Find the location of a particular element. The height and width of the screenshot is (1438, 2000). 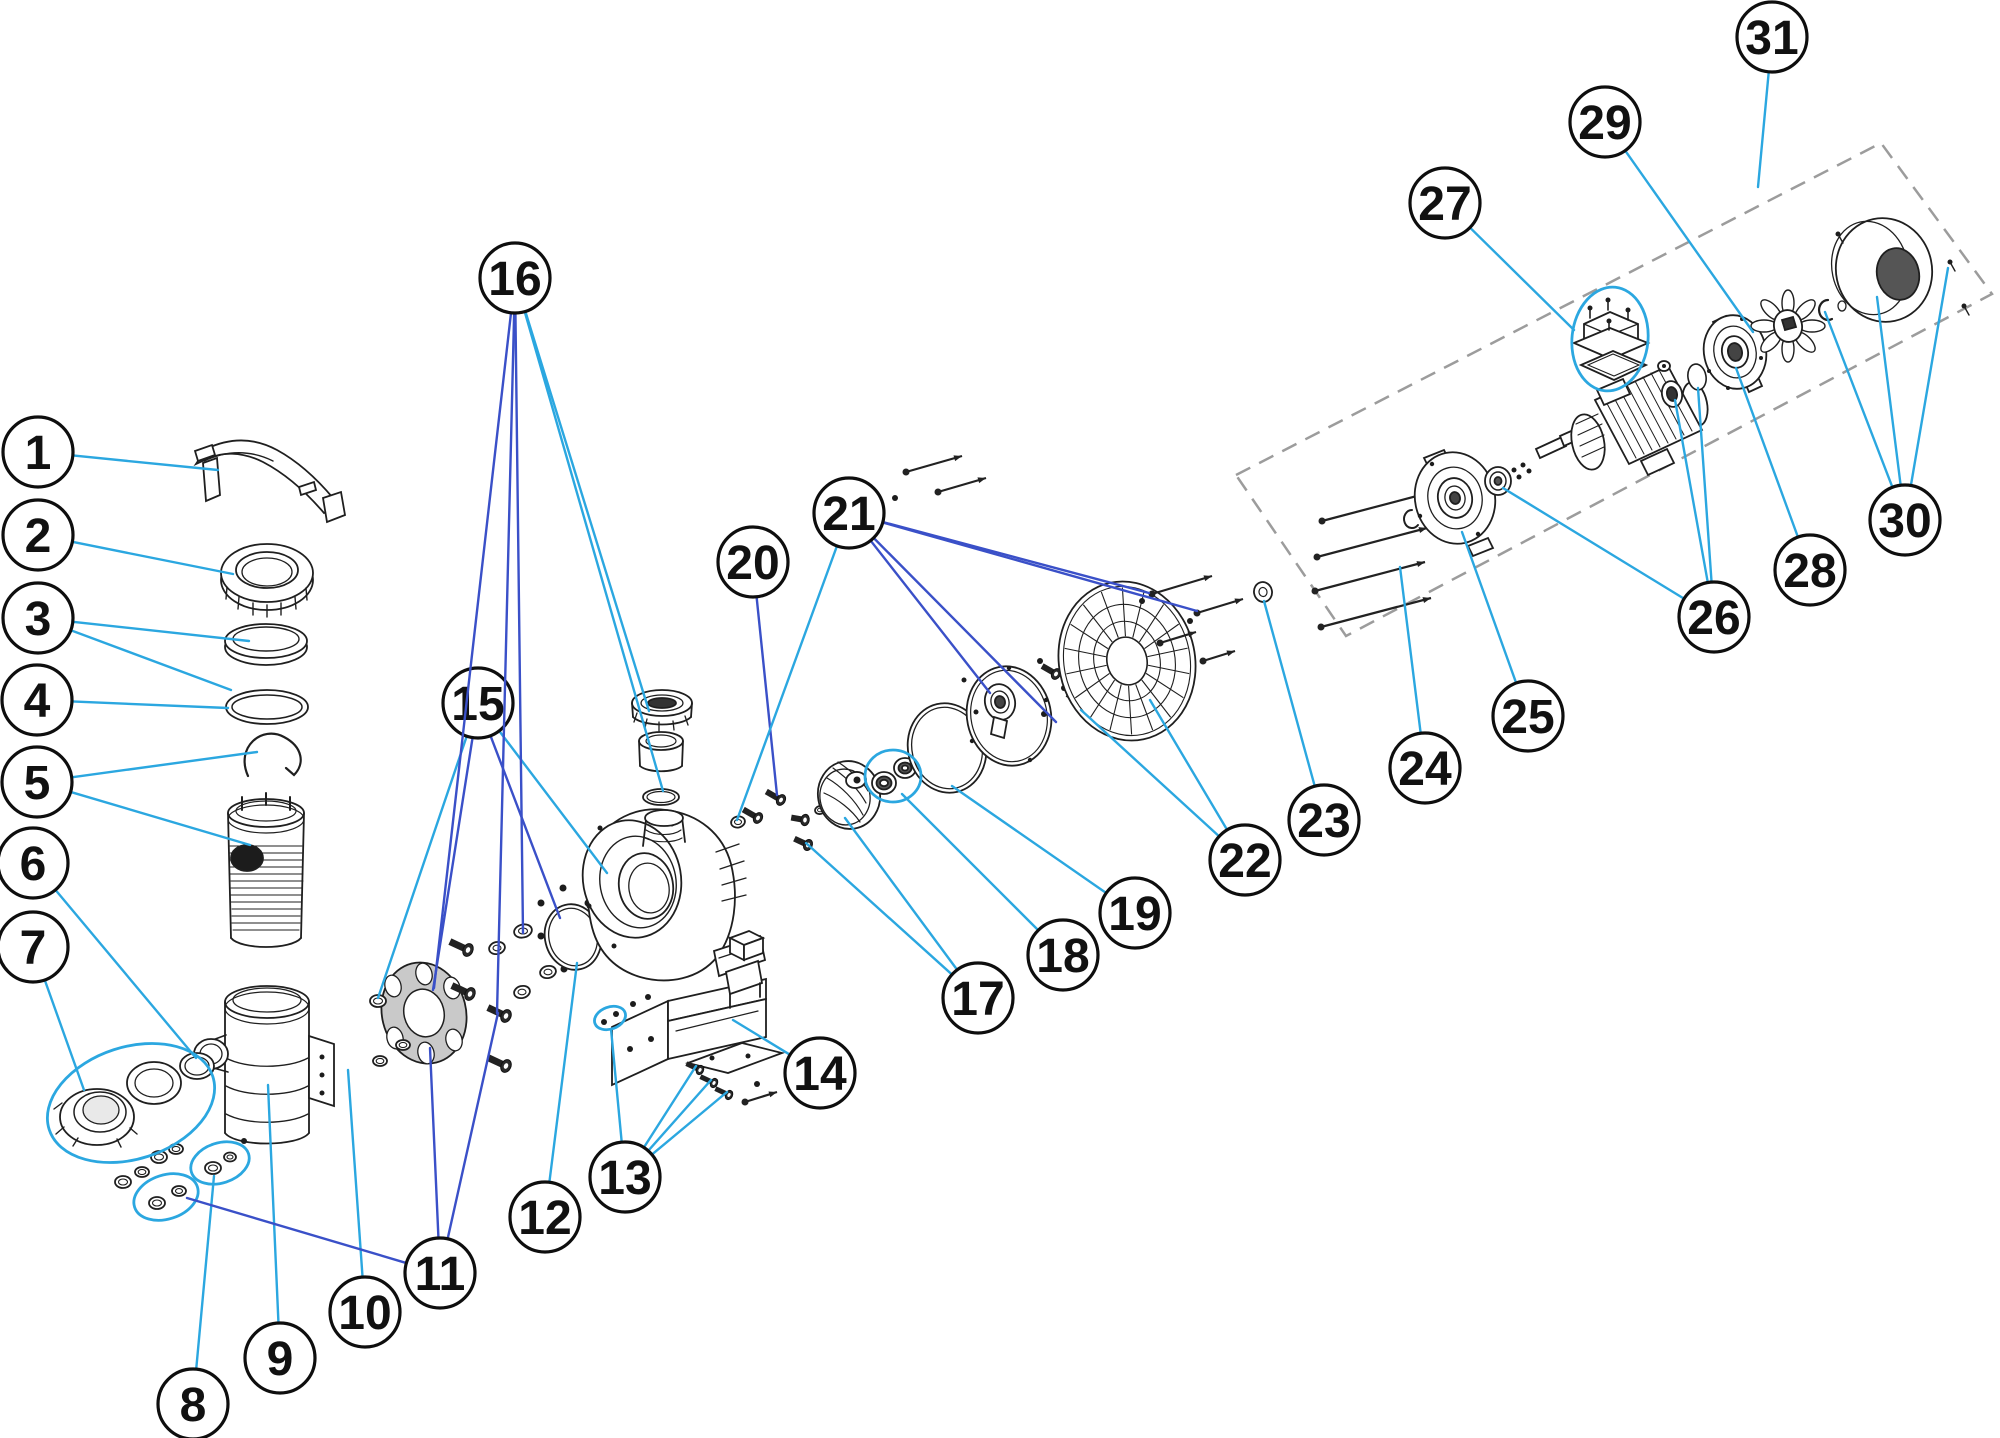

callout-number: 13 is located at coordinates (624, 1178).